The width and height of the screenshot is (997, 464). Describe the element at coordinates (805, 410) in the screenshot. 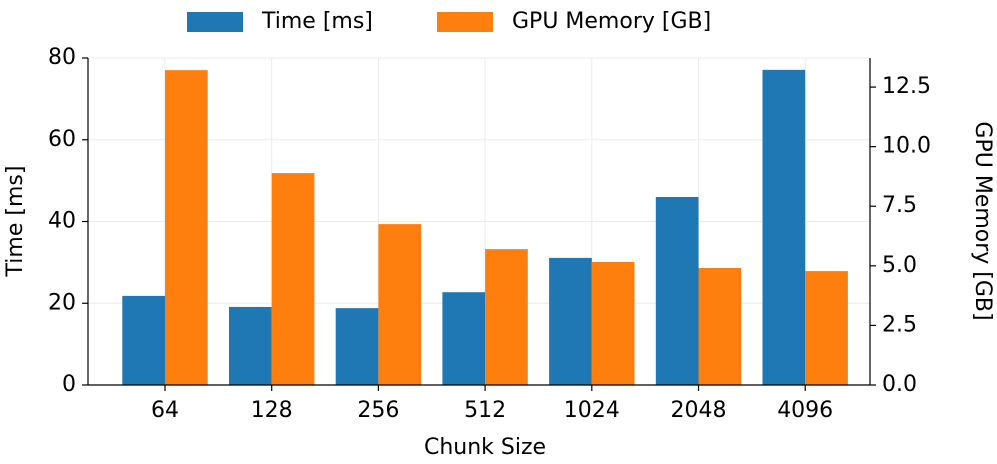

I see `x-tick-label: 4096` at that location.